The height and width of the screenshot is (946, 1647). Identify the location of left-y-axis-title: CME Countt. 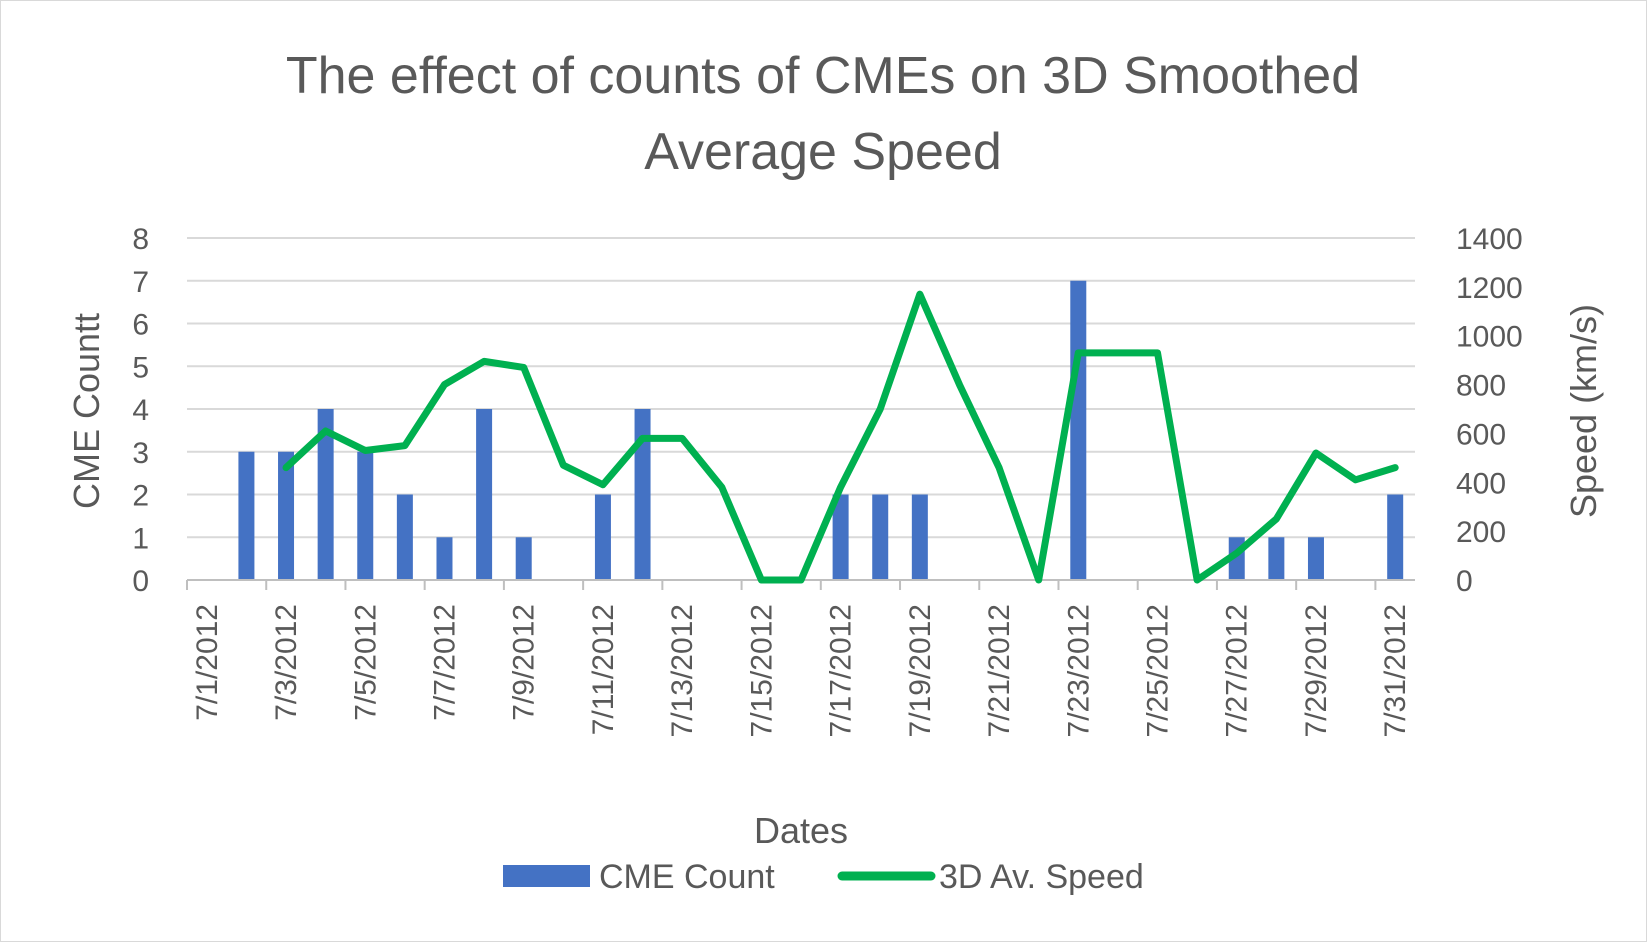
(86, 411).